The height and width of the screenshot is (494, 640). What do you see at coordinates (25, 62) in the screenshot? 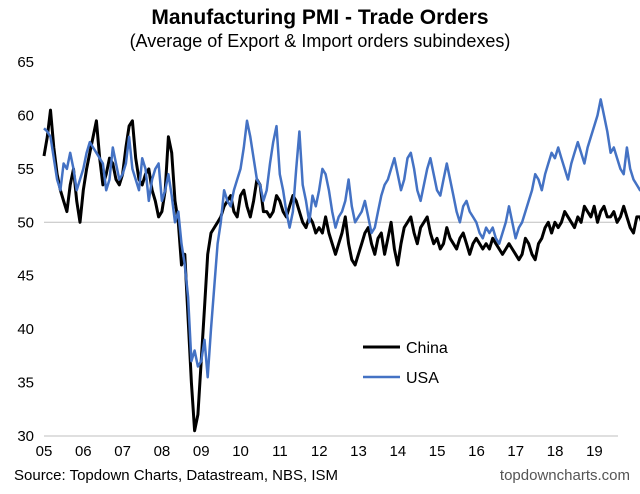
I see `y-tick-label: 65` at bounding box center [25, 62].